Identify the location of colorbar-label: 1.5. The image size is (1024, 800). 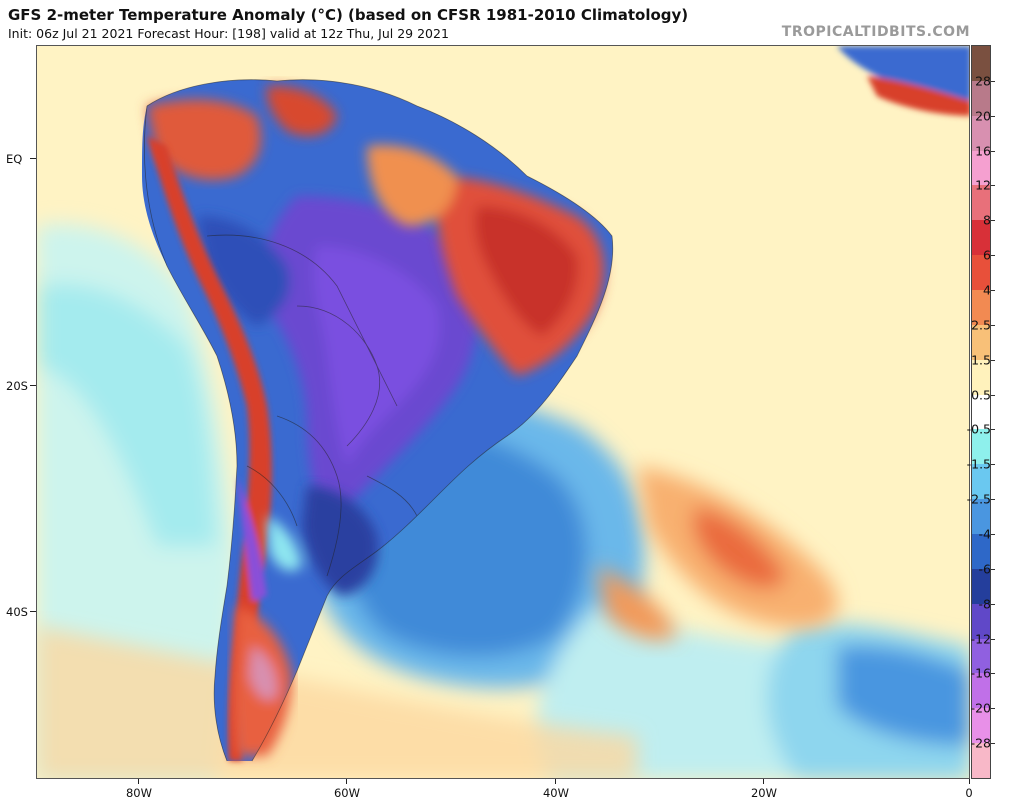
(981, 360).